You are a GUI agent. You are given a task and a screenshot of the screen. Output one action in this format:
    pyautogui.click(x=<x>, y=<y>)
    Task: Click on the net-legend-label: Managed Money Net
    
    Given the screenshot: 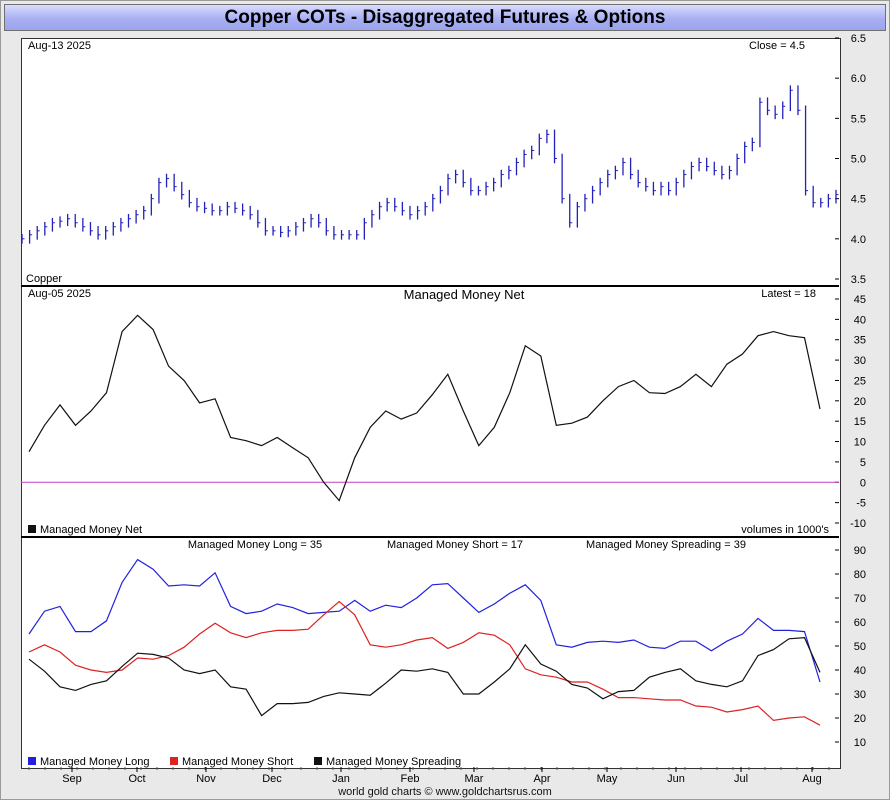 What is the action you would take?
    pyautogui.click(x=91, y=530)
    